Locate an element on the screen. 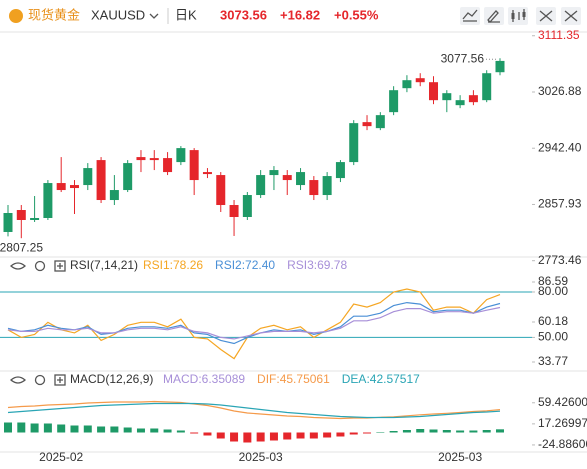 The height and width of the screenshot is (469, 587). instrument-name: 现货黄金 is located at coordinates (54, 14).